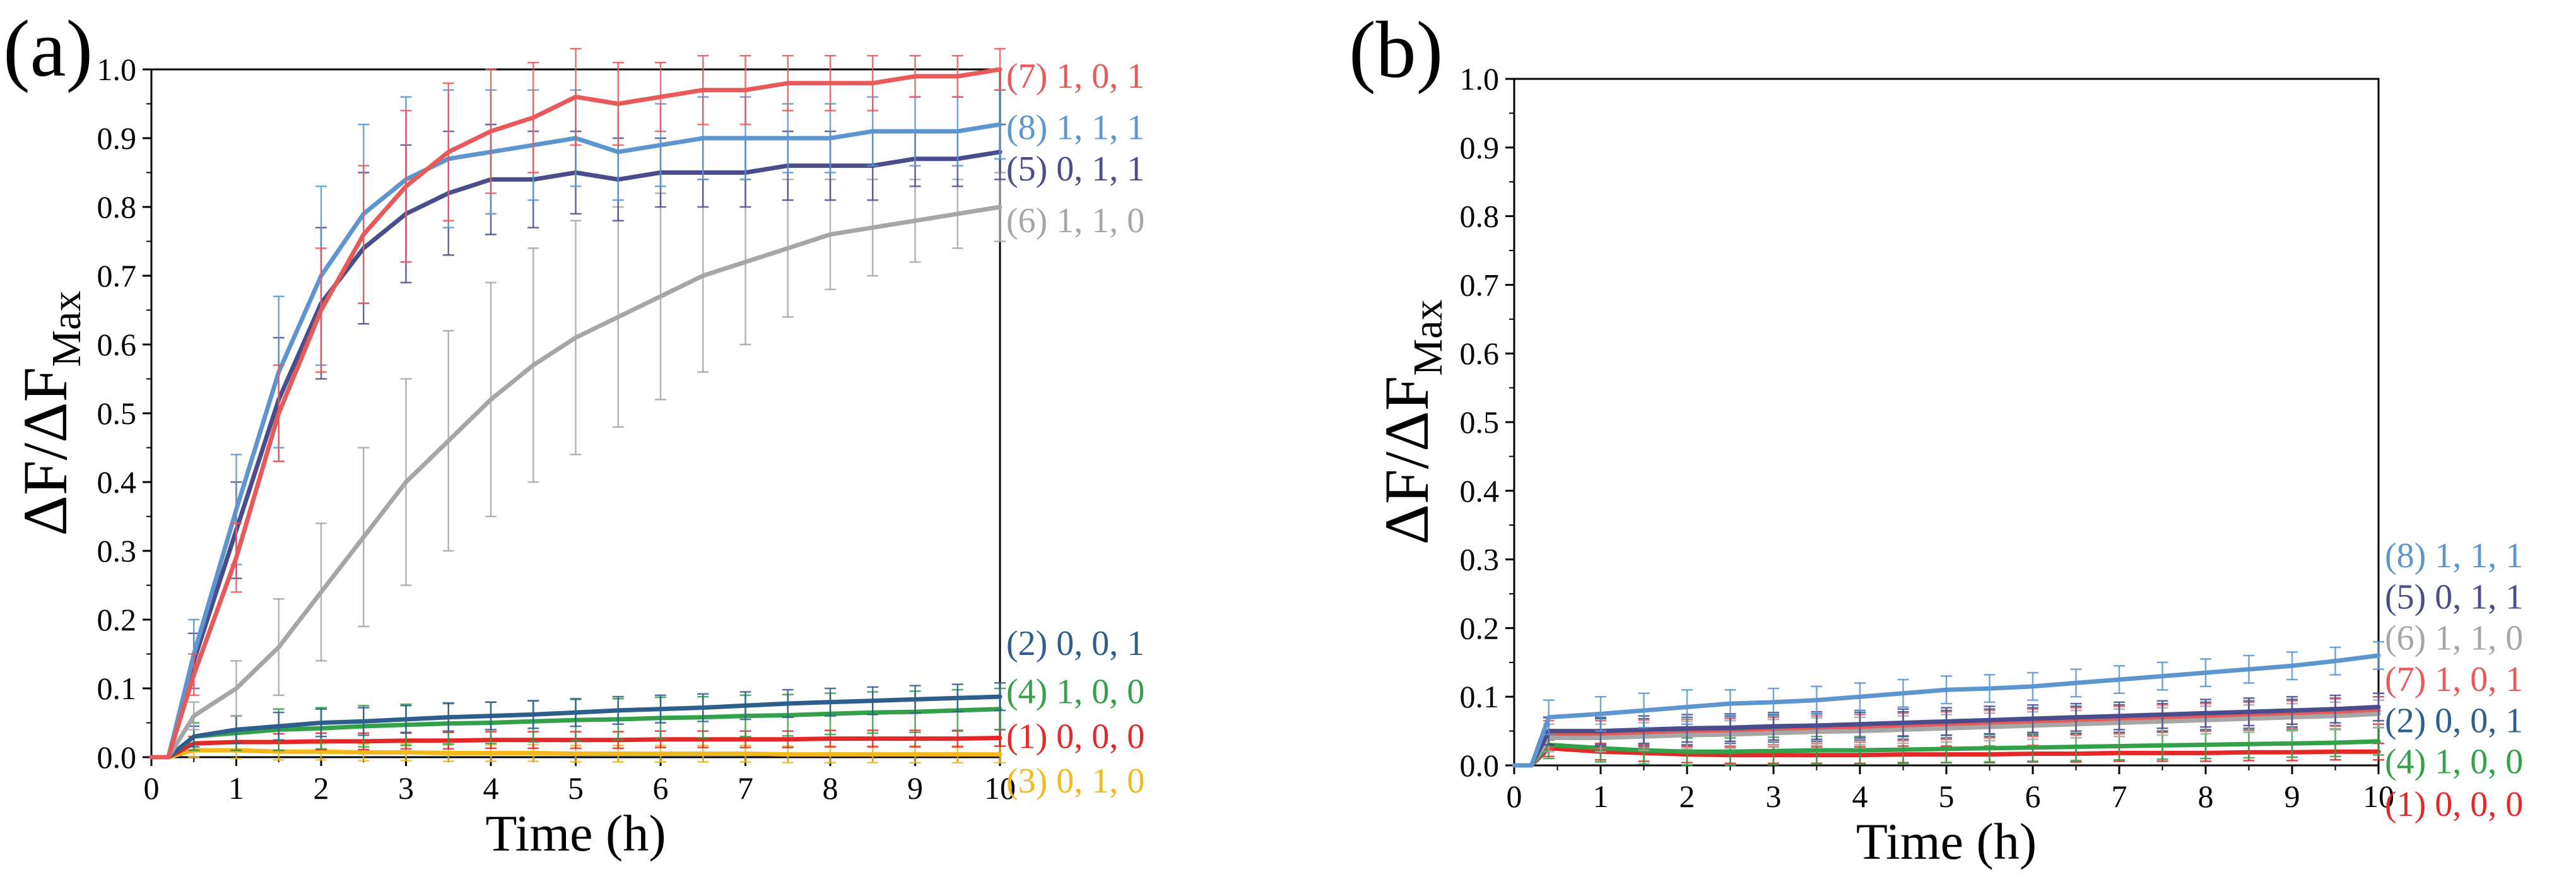 The width and height of the screenshot is (2576, 884). Describe the element at coordinates (48, 48) in the screenshot. I see `panel-letter: (a)` at that location.